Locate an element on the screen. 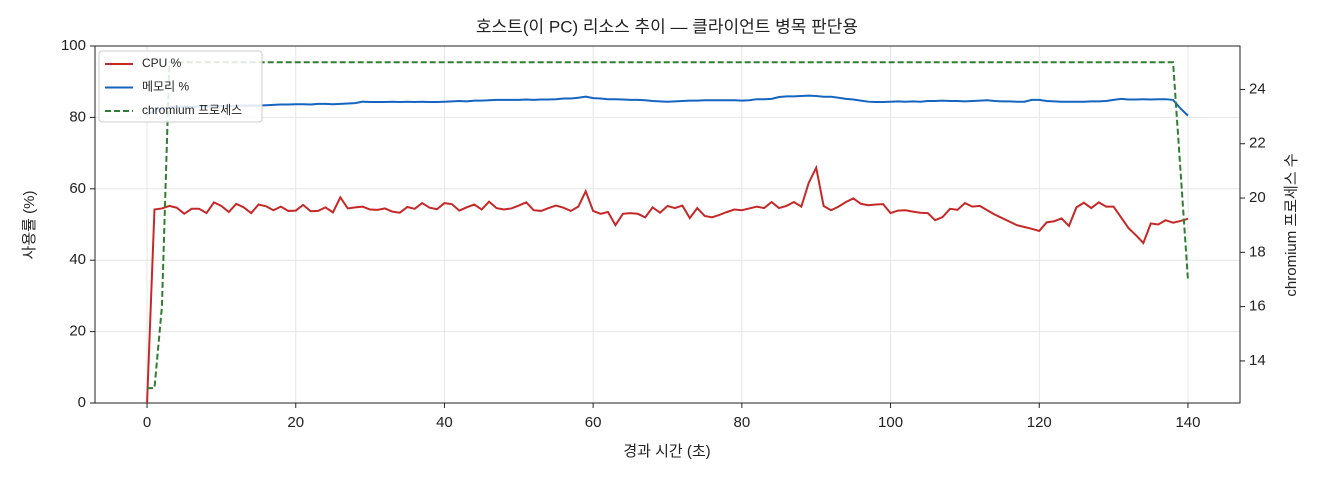 This screenshot has height=480, width=1320. y-tick-label: 100 is located at coordinates (73, 45).